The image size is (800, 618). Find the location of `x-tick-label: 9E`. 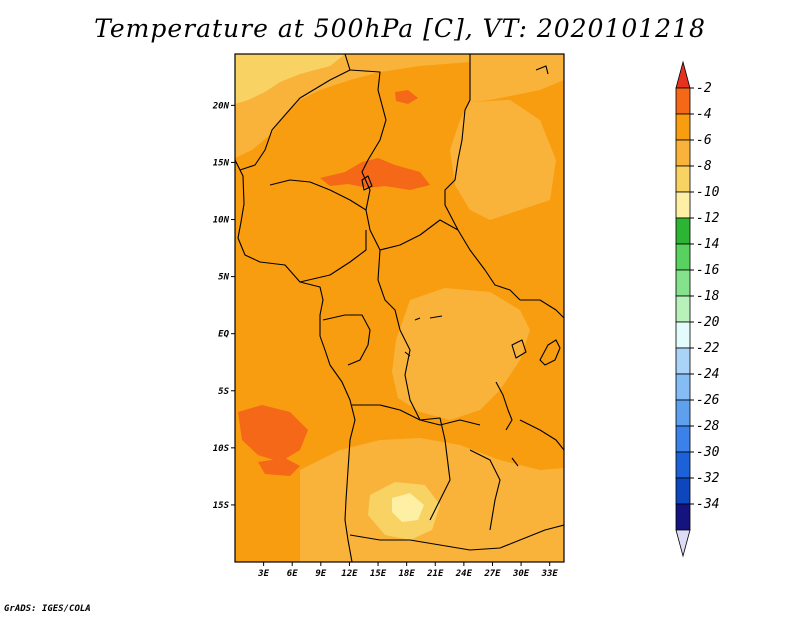

x-tick-label: 9E is located at coordinates (320, 574).